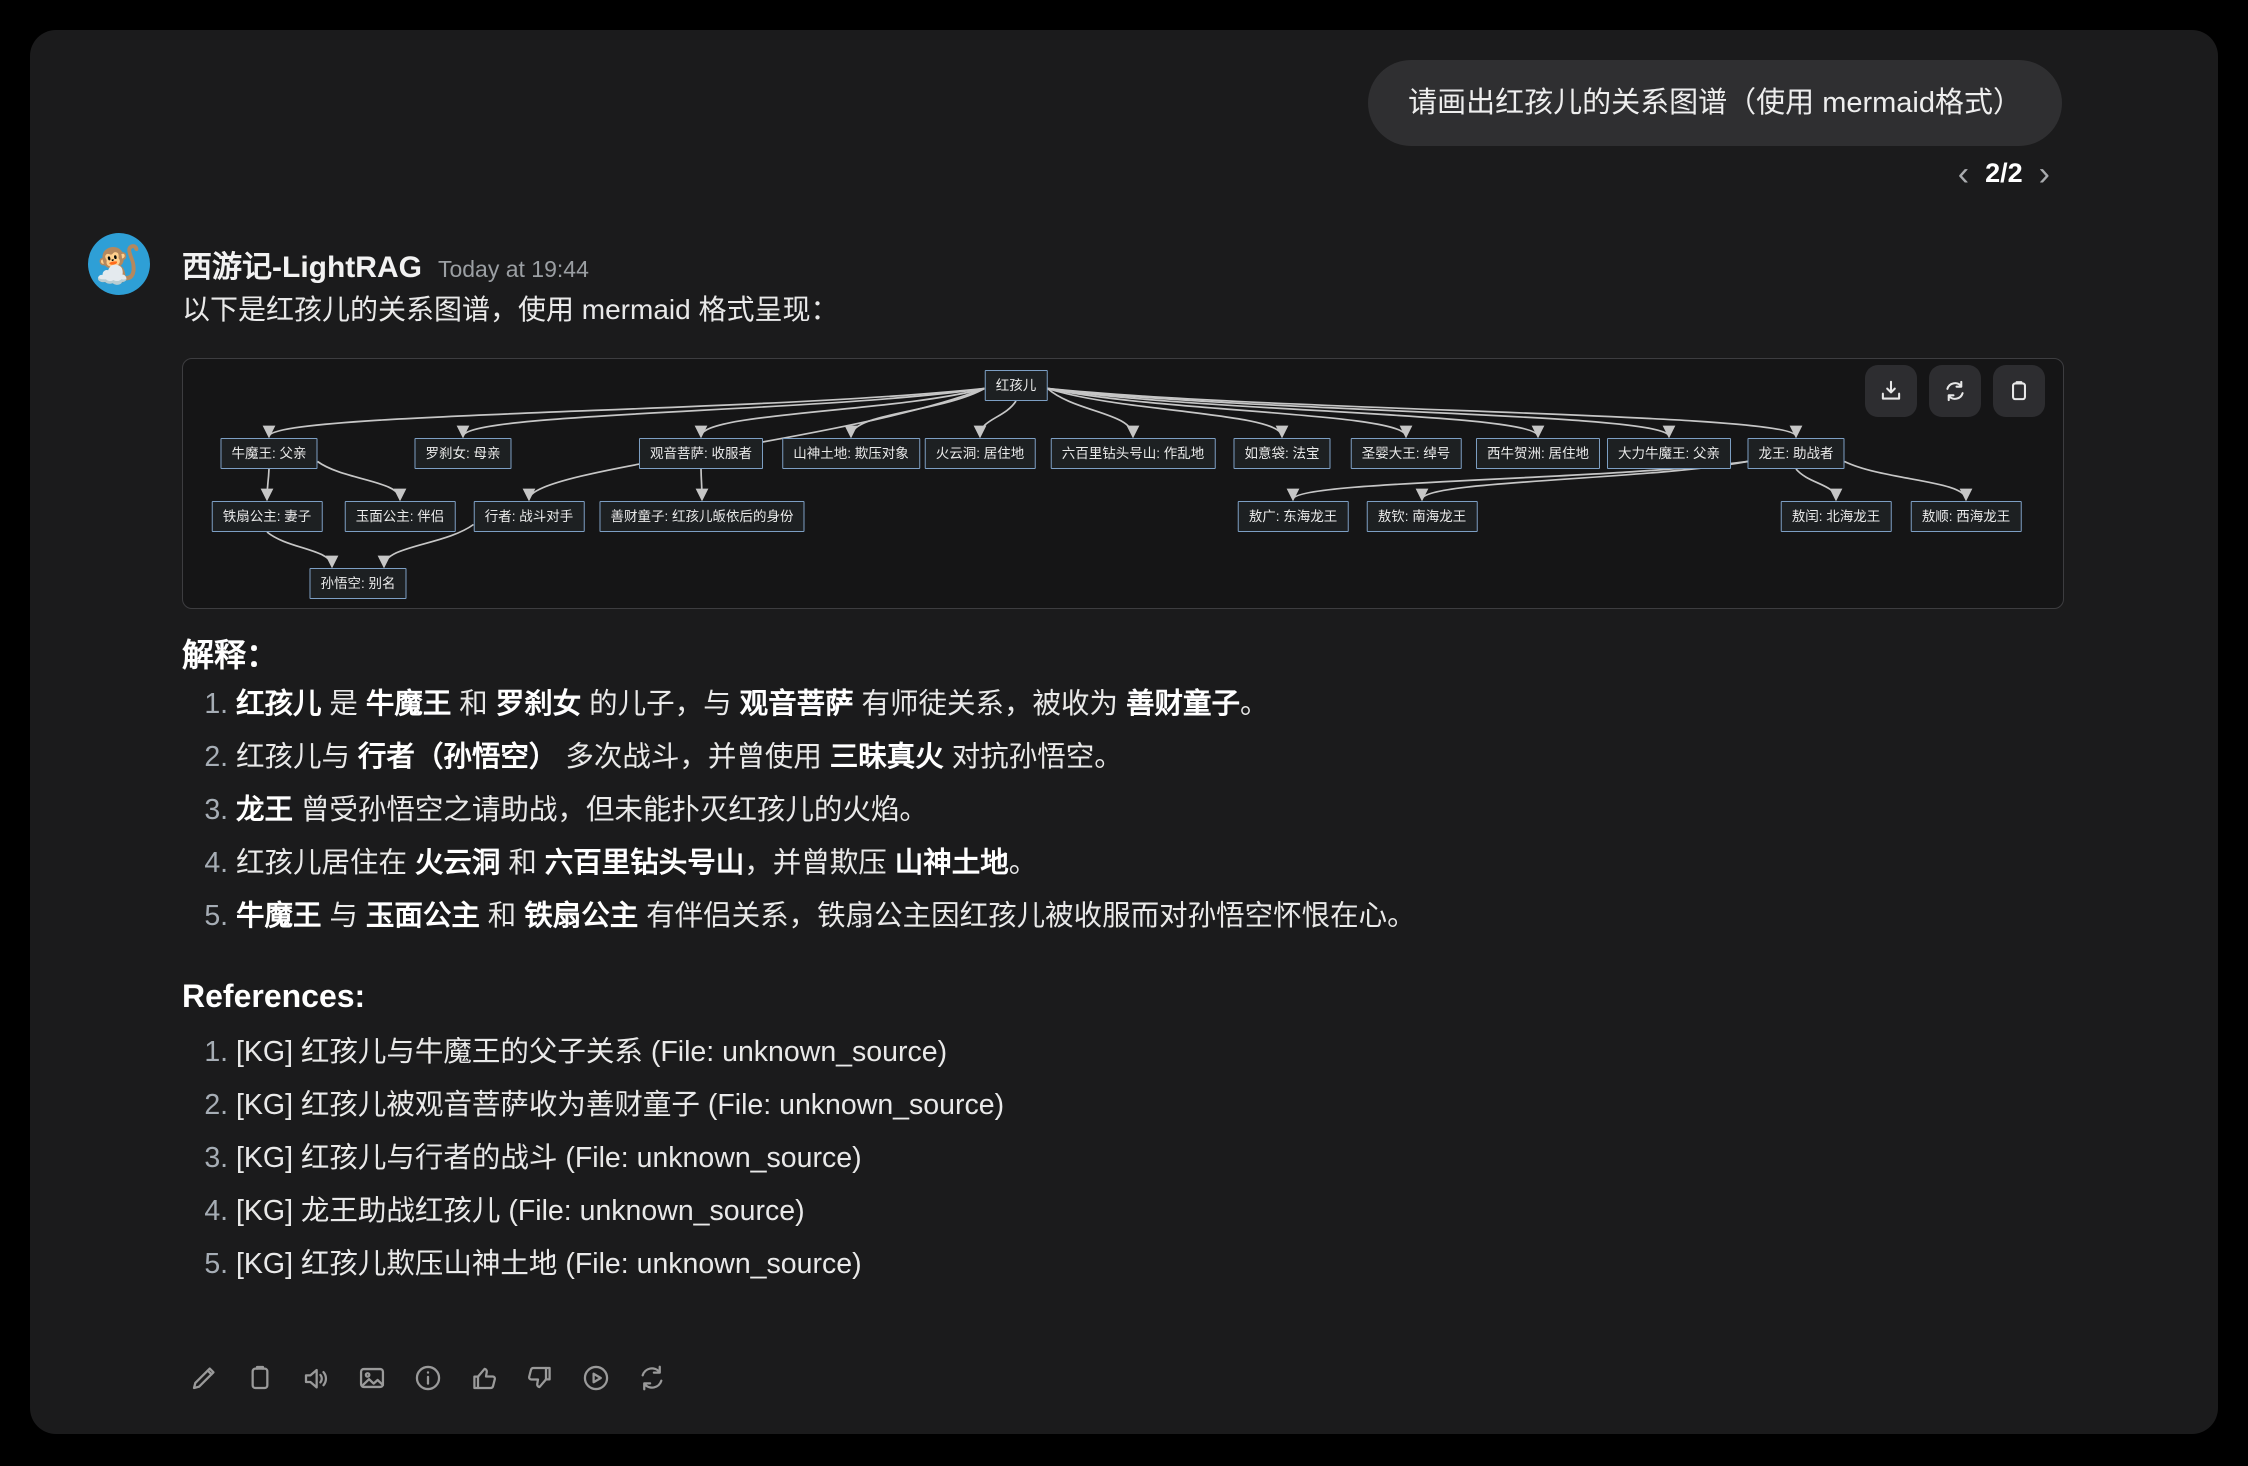 This screenshot has height=1466, width=2248. I want to click on assistant-name: 西游记-LightRAG, so click(302, 267).